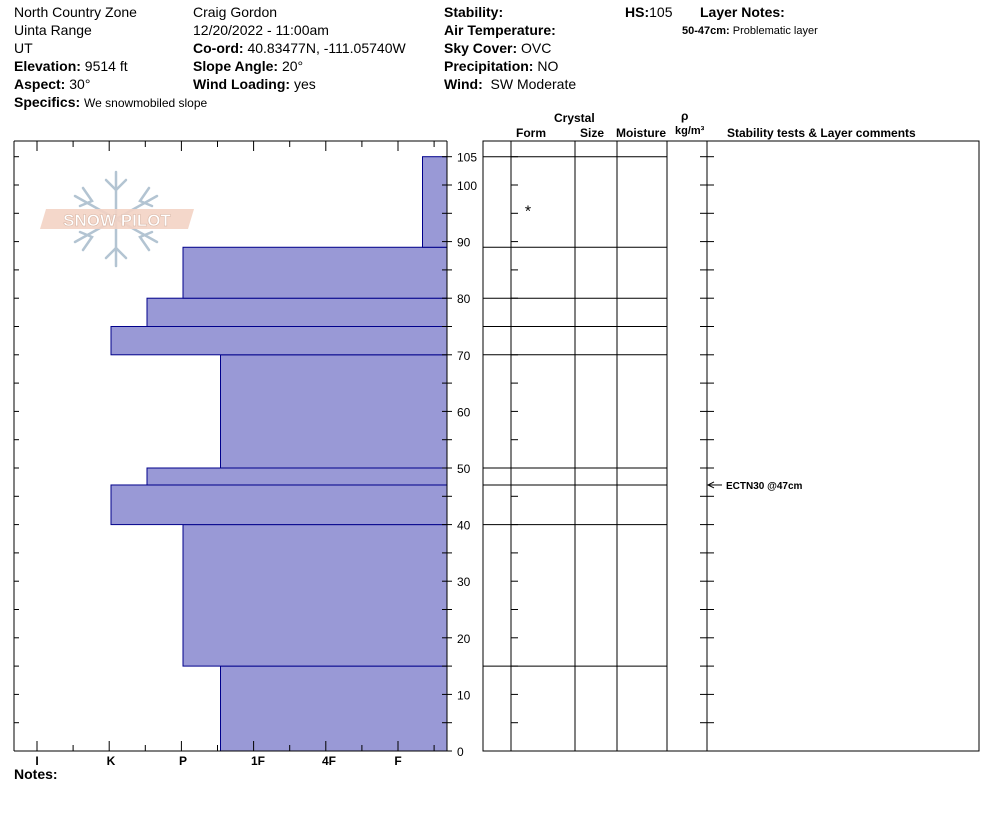  Describe the element at coordinates (464, 356) in the screenshot. I see `depth-tick-label: 70` at that location.